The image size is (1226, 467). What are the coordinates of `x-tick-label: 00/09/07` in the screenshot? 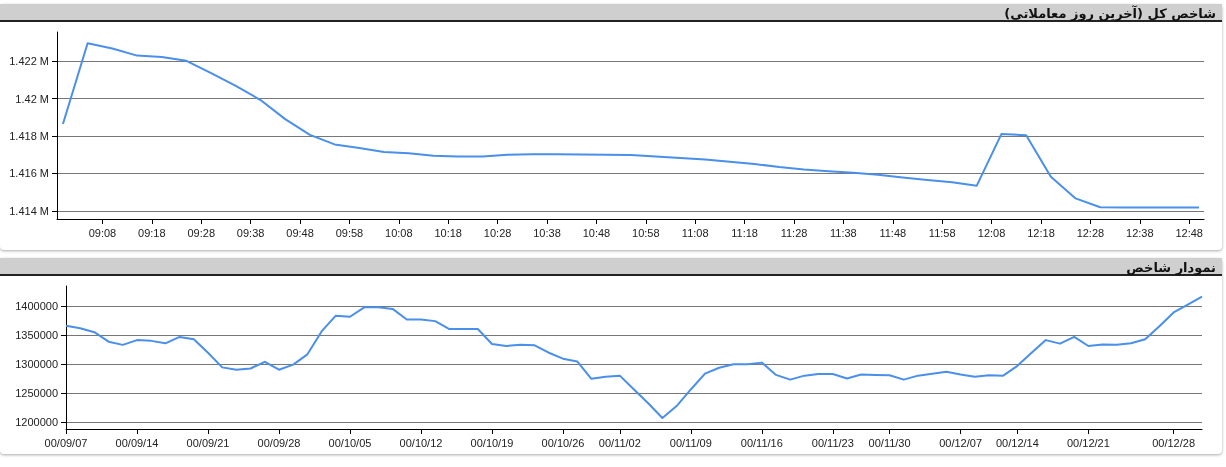 It's located at (66, 442).